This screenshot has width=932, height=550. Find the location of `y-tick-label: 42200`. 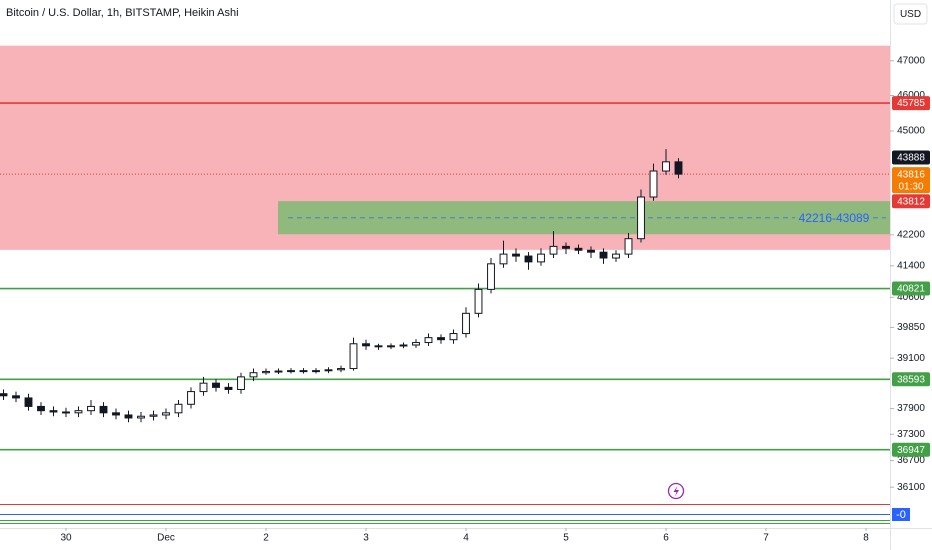

y-tick-label: 42200 is located at coordinates (911, 234).